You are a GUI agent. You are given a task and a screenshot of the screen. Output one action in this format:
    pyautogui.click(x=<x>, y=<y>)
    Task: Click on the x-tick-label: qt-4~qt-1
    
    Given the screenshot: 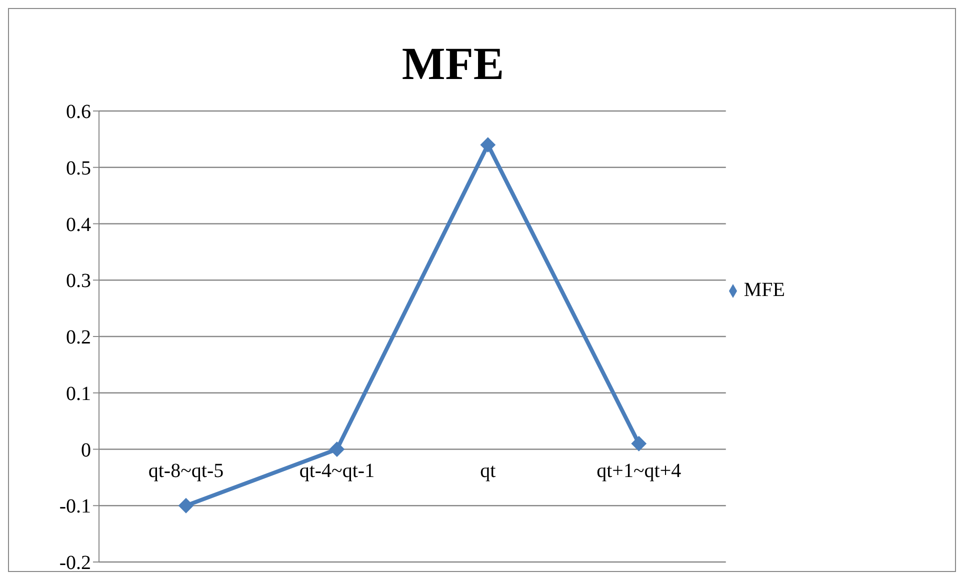 What is the action you would take?
    pyautogui.click(x=337, y=471)
    